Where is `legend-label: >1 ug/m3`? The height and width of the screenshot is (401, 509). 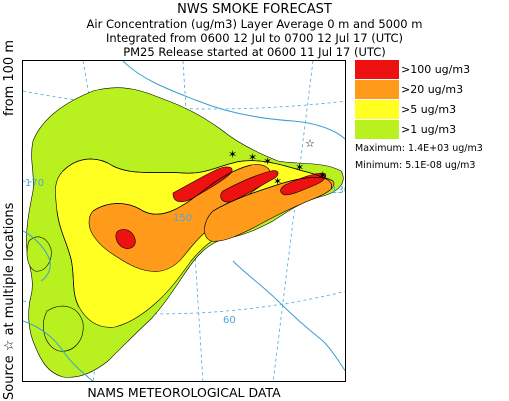 legend-label: >1 ug/m3 is located at coordinates (429, 129).